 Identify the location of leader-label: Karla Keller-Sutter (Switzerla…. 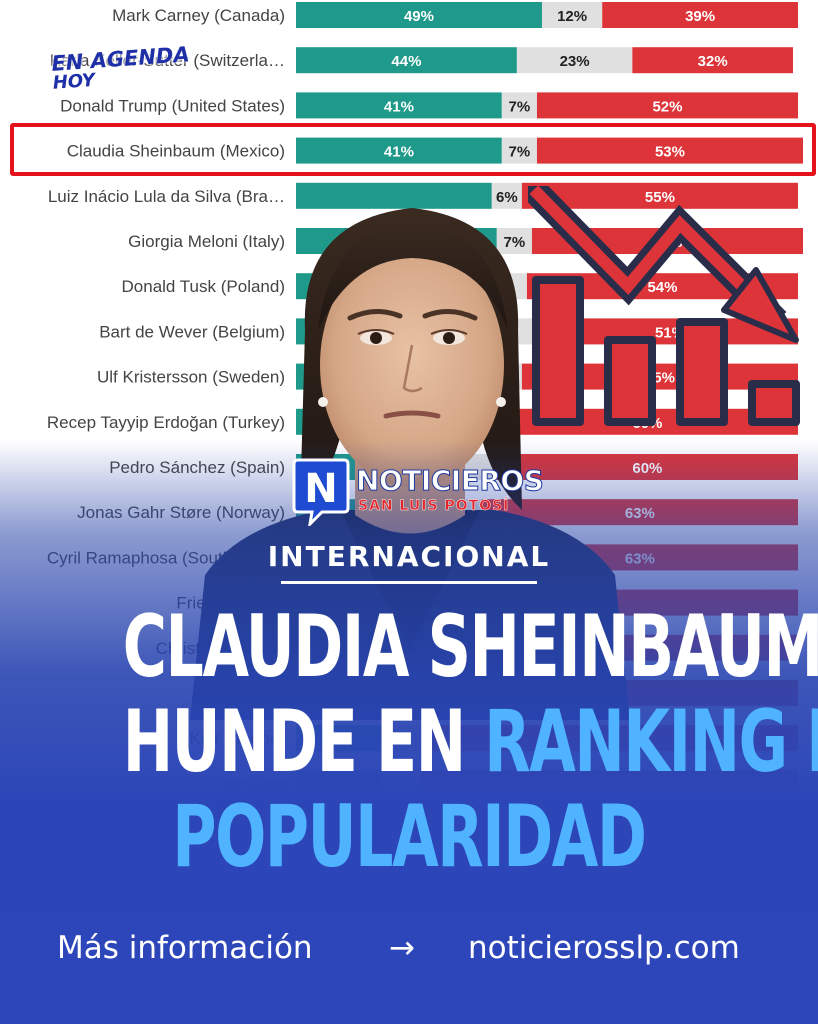
(167, 60).